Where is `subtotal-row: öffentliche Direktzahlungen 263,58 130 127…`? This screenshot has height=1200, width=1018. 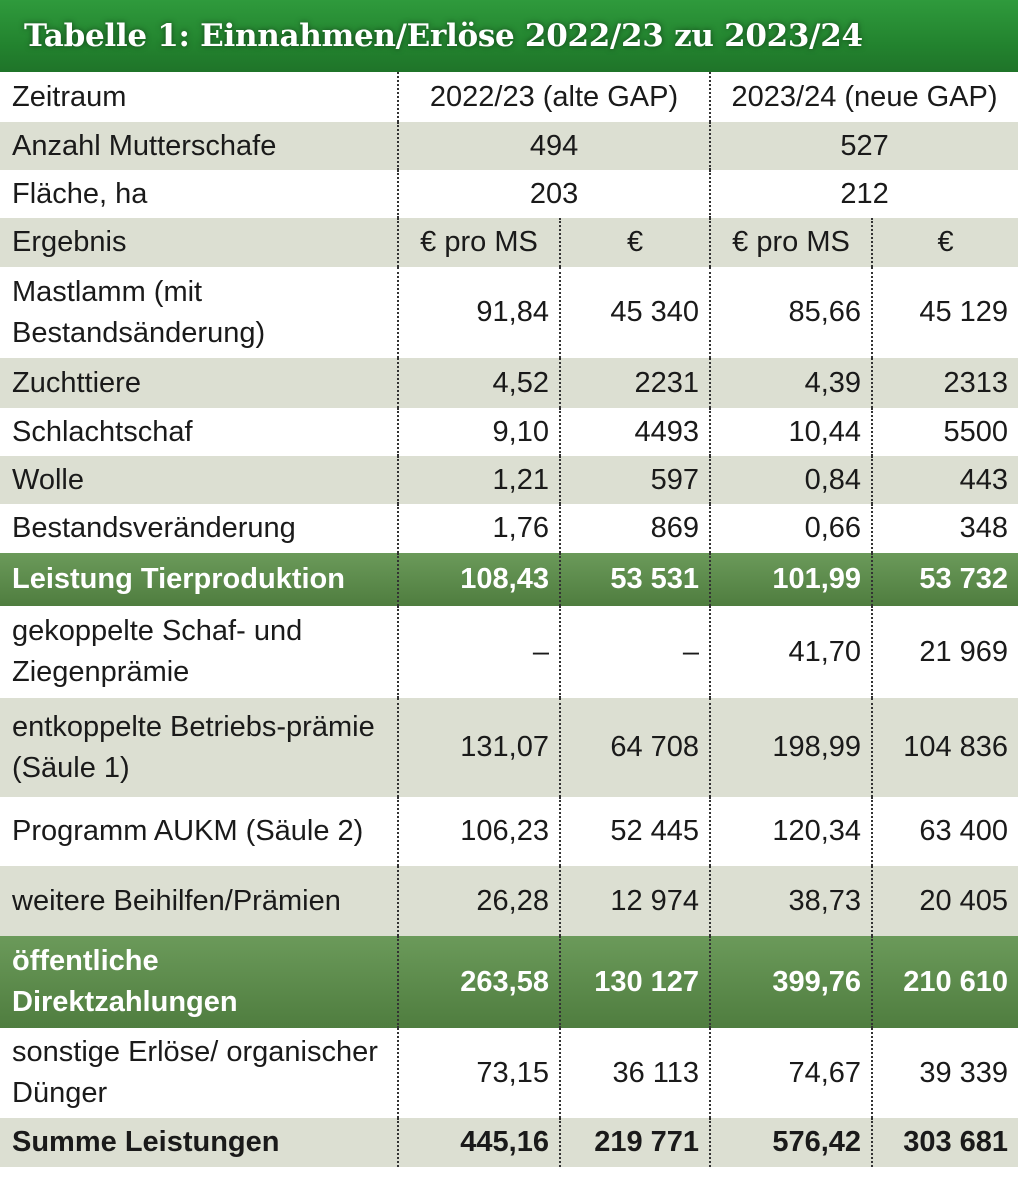
subtotal-row: öffentliche Direktzahlungen 263,58 130 127… is located at coordinates (509, 982).